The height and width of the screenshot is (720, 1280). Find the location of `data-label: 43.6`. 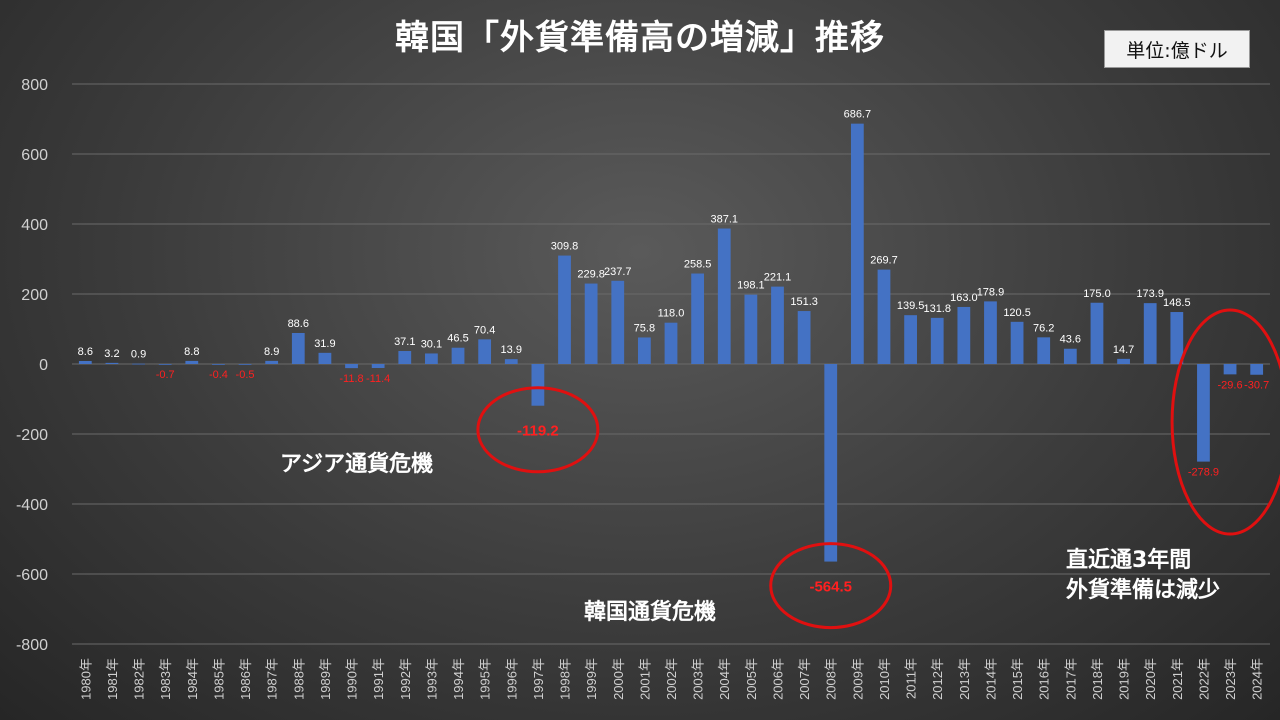

data-label: 43.6 is located at coordinates (1070, 340).